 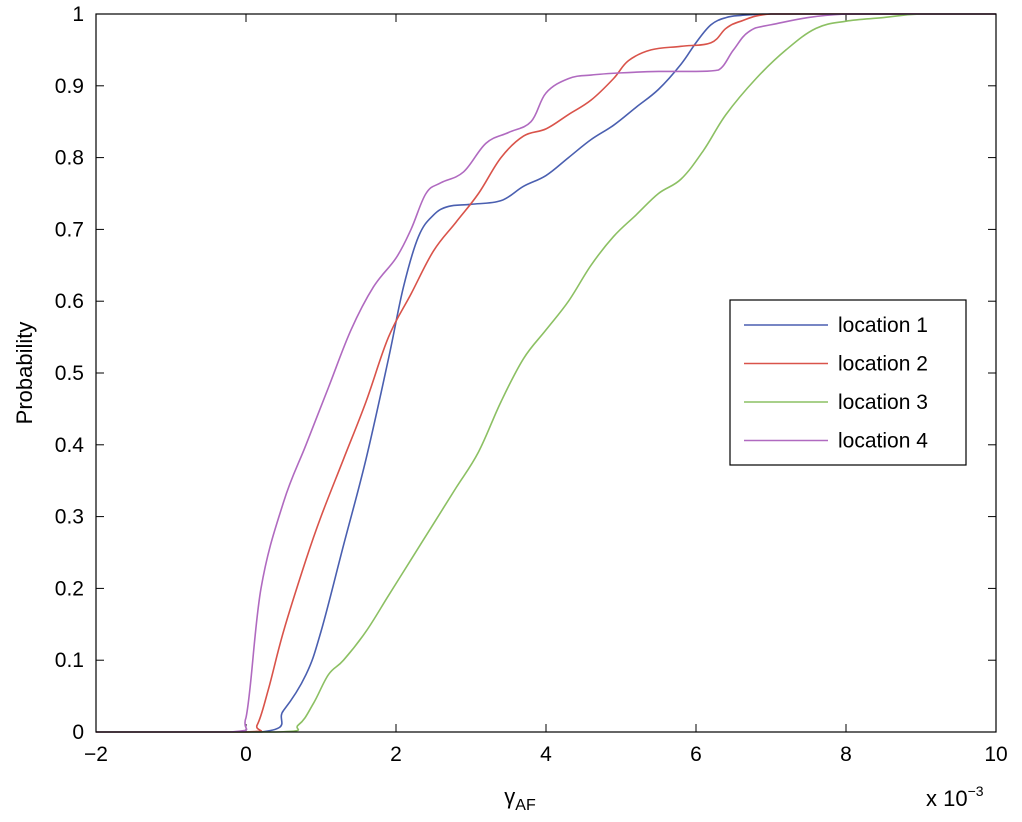 I want to click on x-axis-label: γAF, so click(x=520, y=799).